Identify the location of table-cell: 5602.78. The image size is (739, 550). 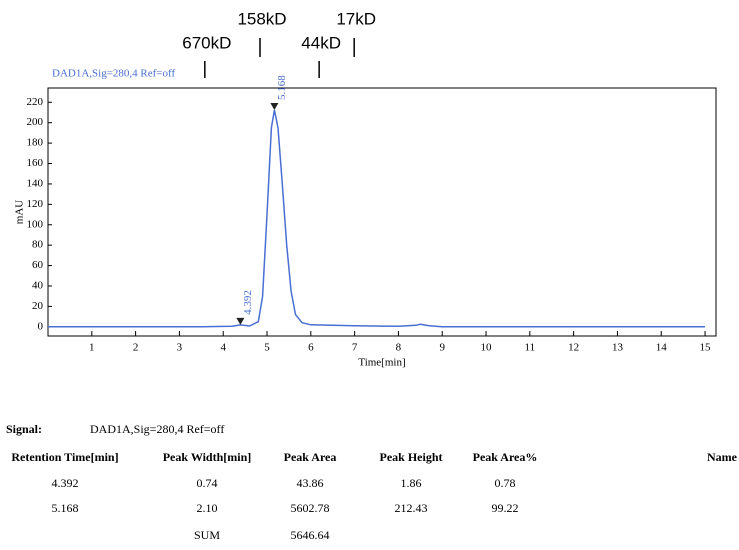
(310, 508).